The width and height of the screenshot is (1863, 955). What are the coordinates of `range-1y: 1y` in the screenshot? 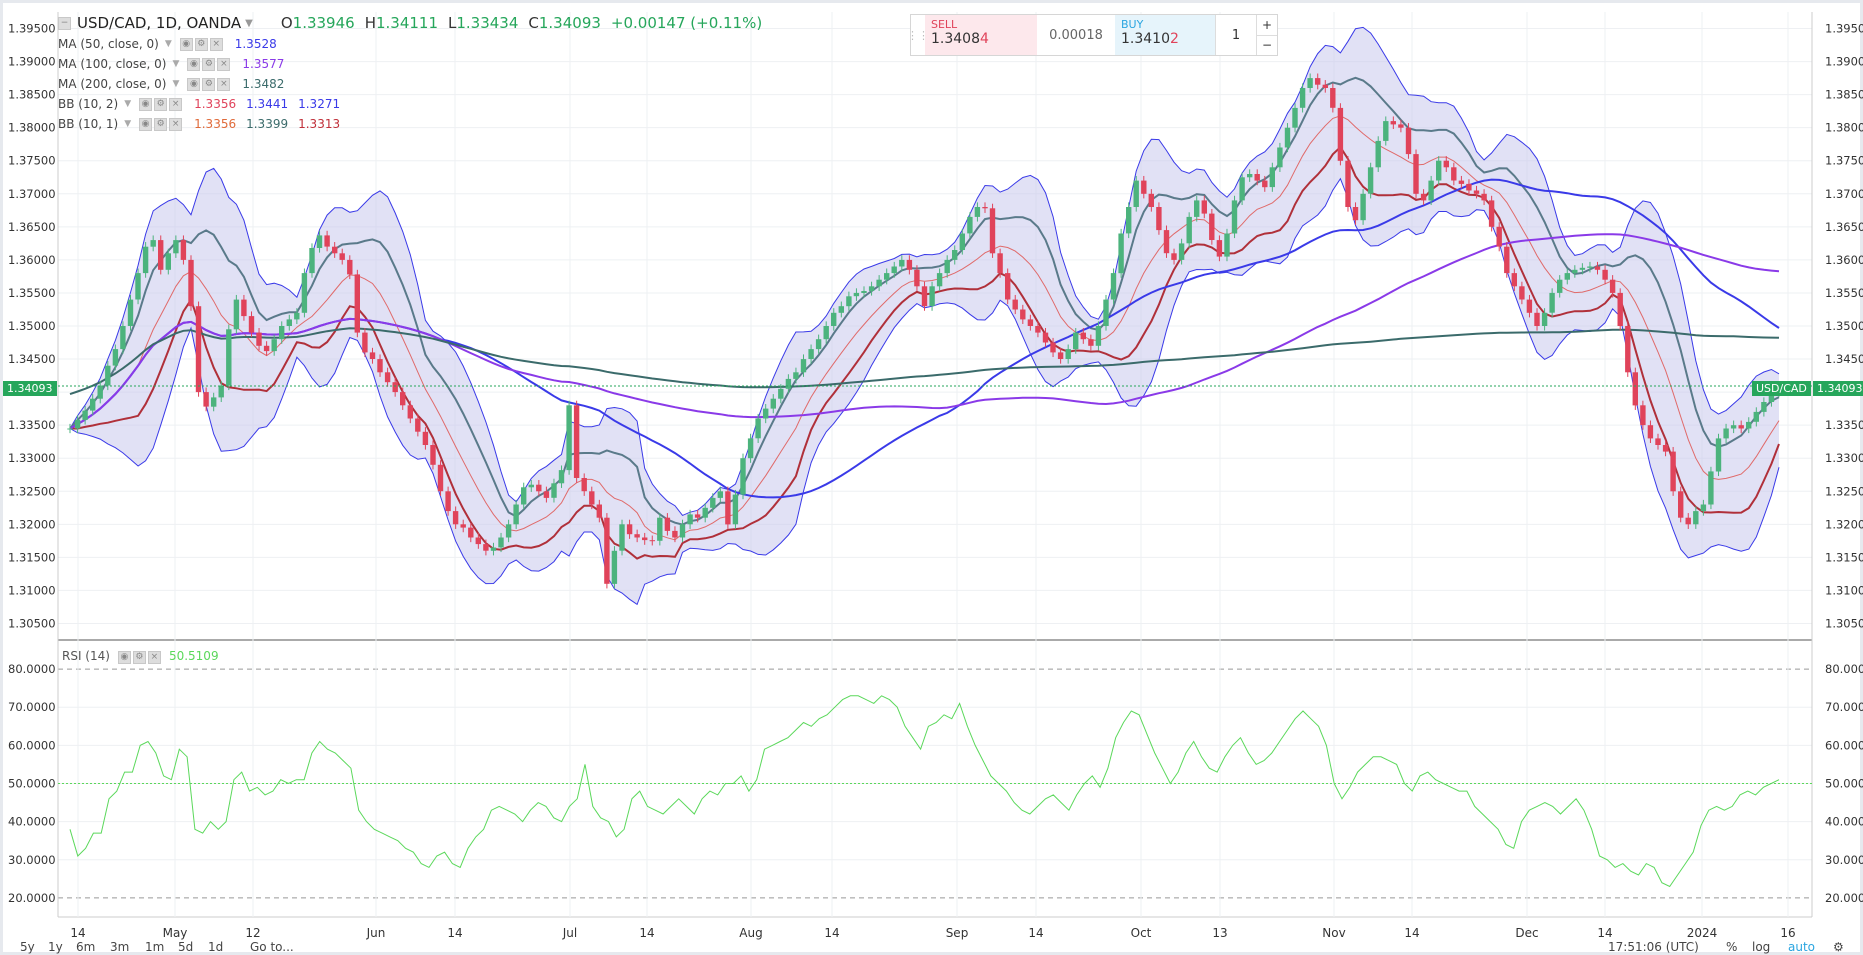 It's located at (55, 947).